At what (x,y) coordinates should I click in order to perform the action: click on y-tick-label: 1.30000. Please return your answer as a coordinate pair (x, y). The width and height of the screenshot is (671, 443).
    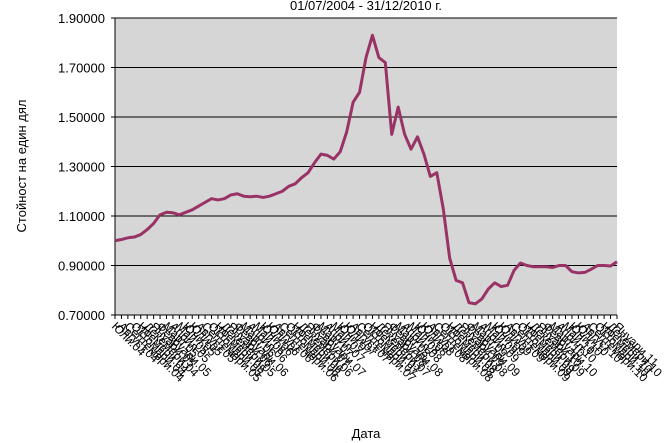
    Looking at the image, I should click on (81, 167).